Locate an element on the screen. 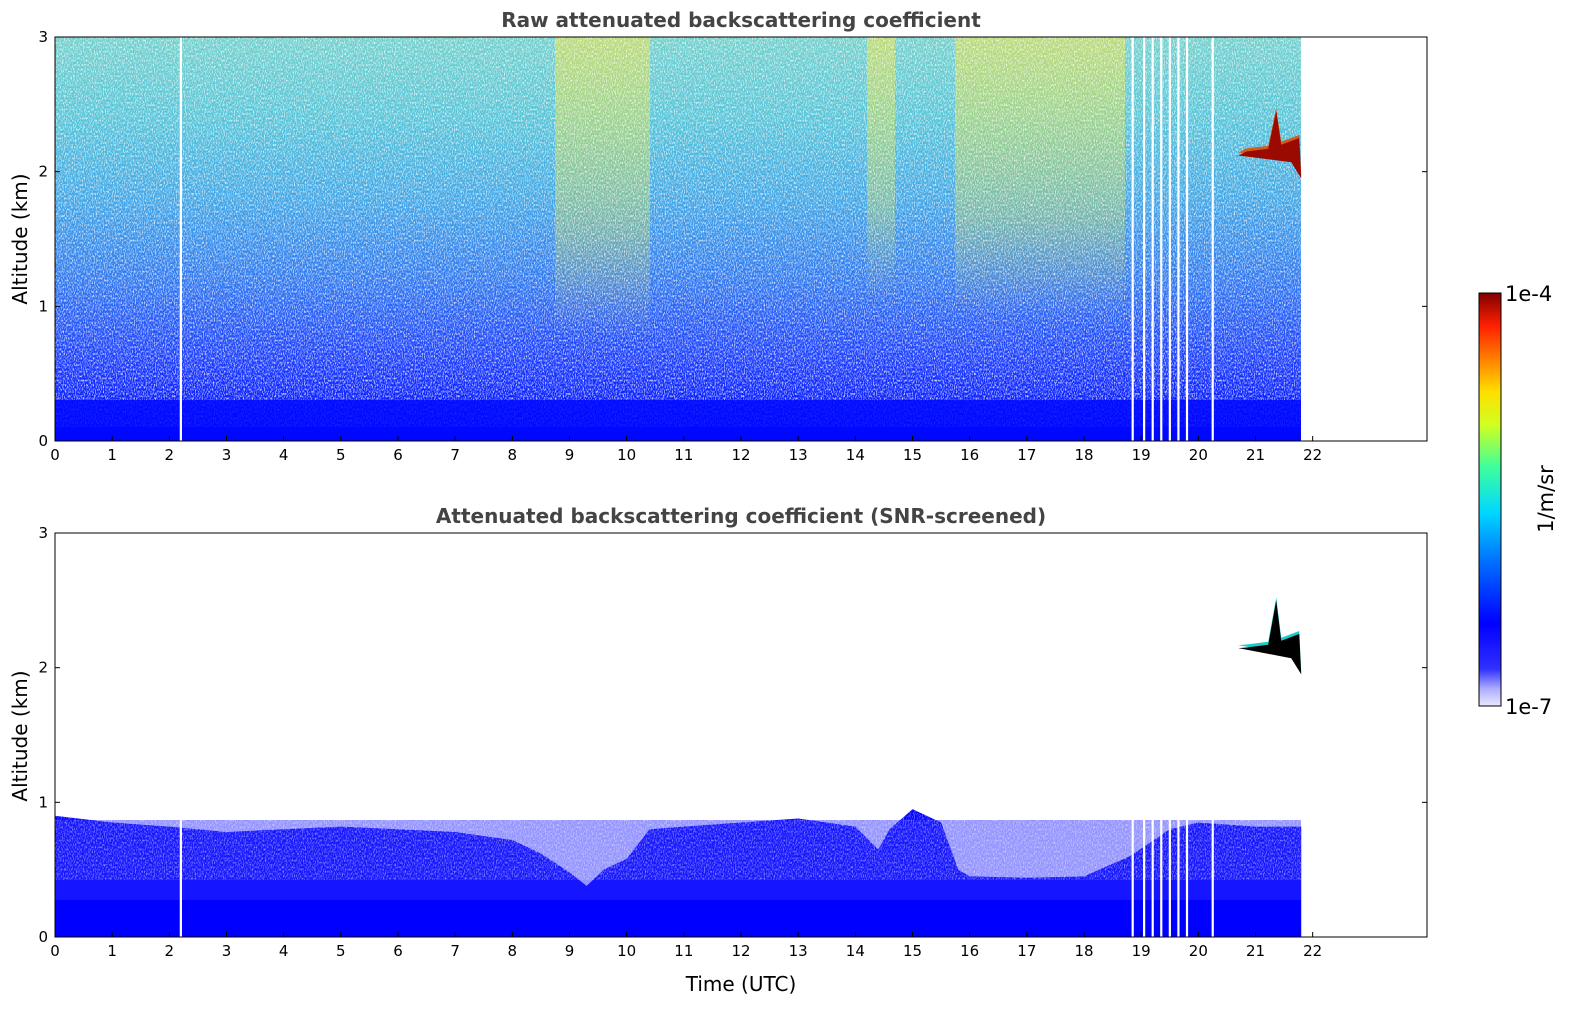 The height and width of the screenshot is (1020, 1595). panel-raw-x-ticks: 0 1 2 3 4 5 6 7 8 9 10 11 12 13 14 15 16 17 18 19 20 21 22 is located at coordinates (686, 450).